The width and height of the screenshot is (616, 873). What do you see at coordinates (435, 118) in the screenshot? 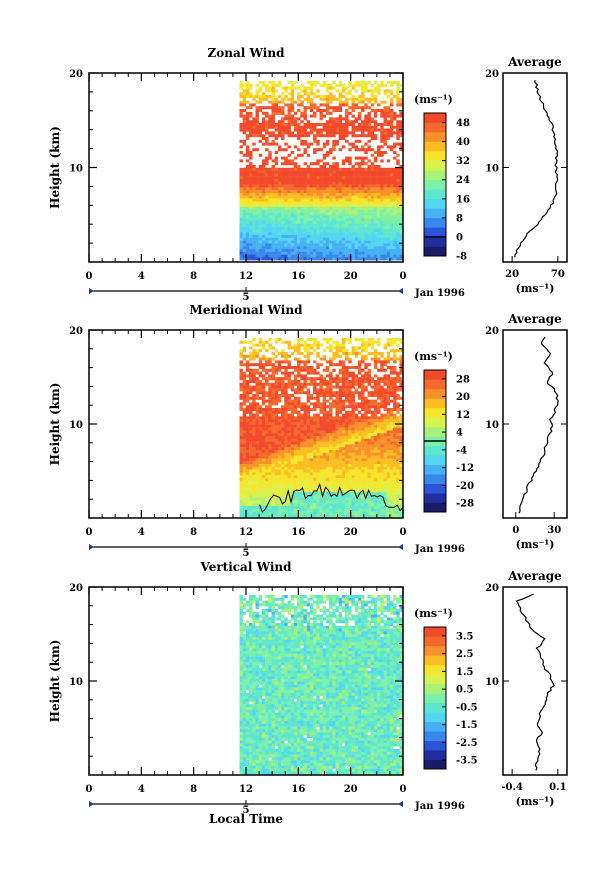
I see `colorbar-swatch` at bounding box center [435, 118].